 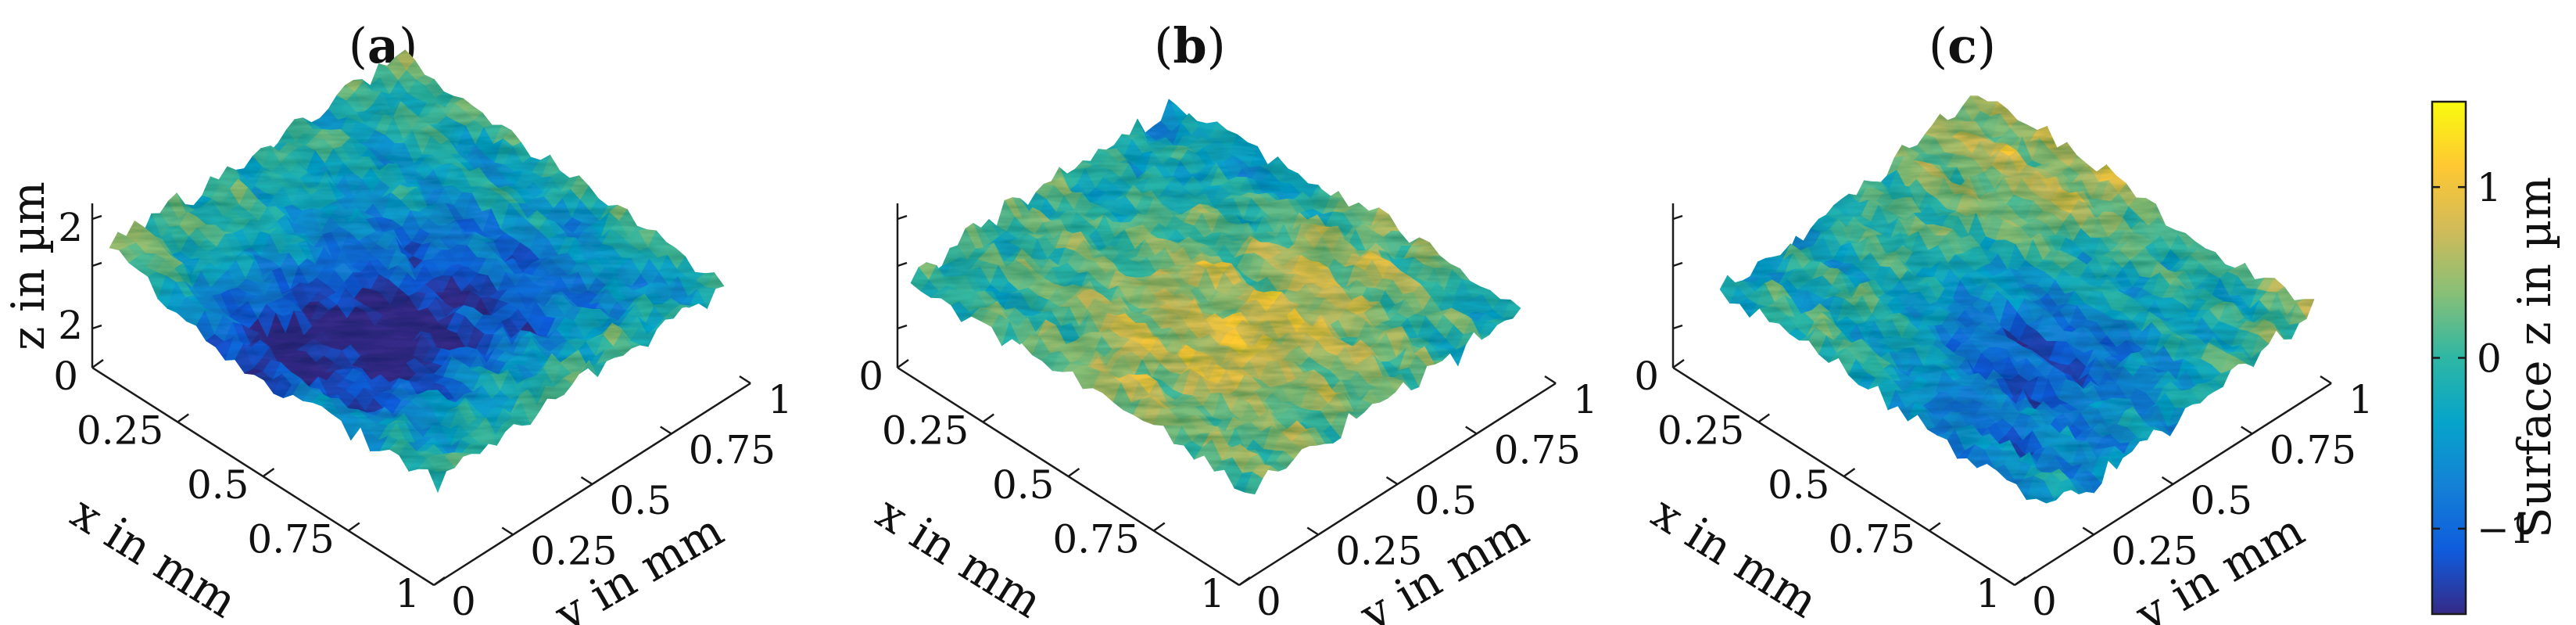 I want to click on panel-label-b: (b), so click(x=1190, y=45).